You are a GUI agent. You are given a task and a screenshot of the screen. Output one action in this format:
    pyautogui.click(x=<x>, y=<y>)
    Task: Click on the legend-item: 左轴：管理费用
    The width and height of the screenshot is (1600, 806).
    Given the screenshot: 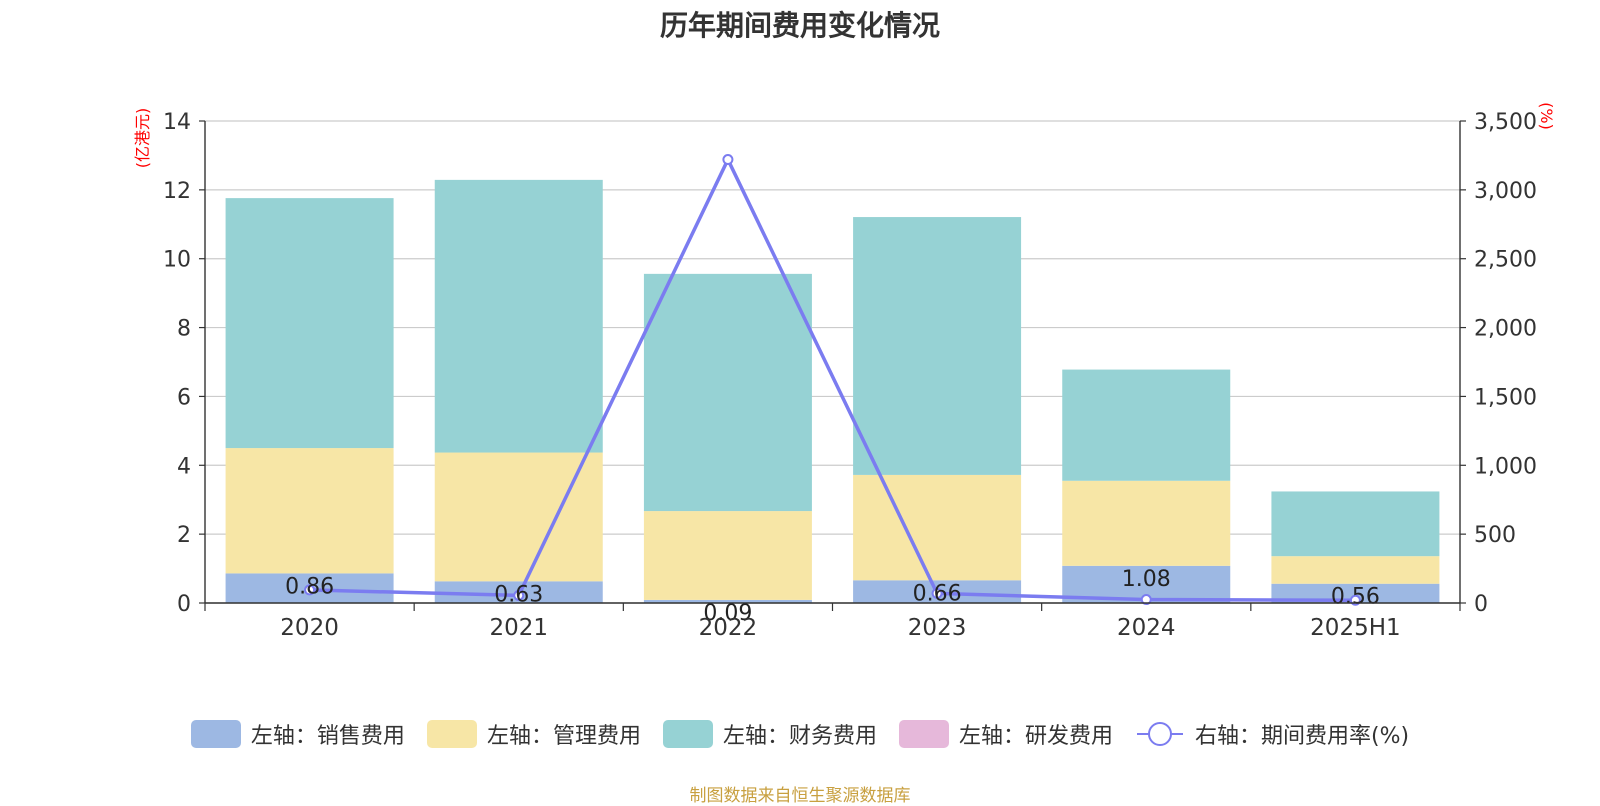 What is the action you would take?
    pyautogui.click(x=533, y=734)
    